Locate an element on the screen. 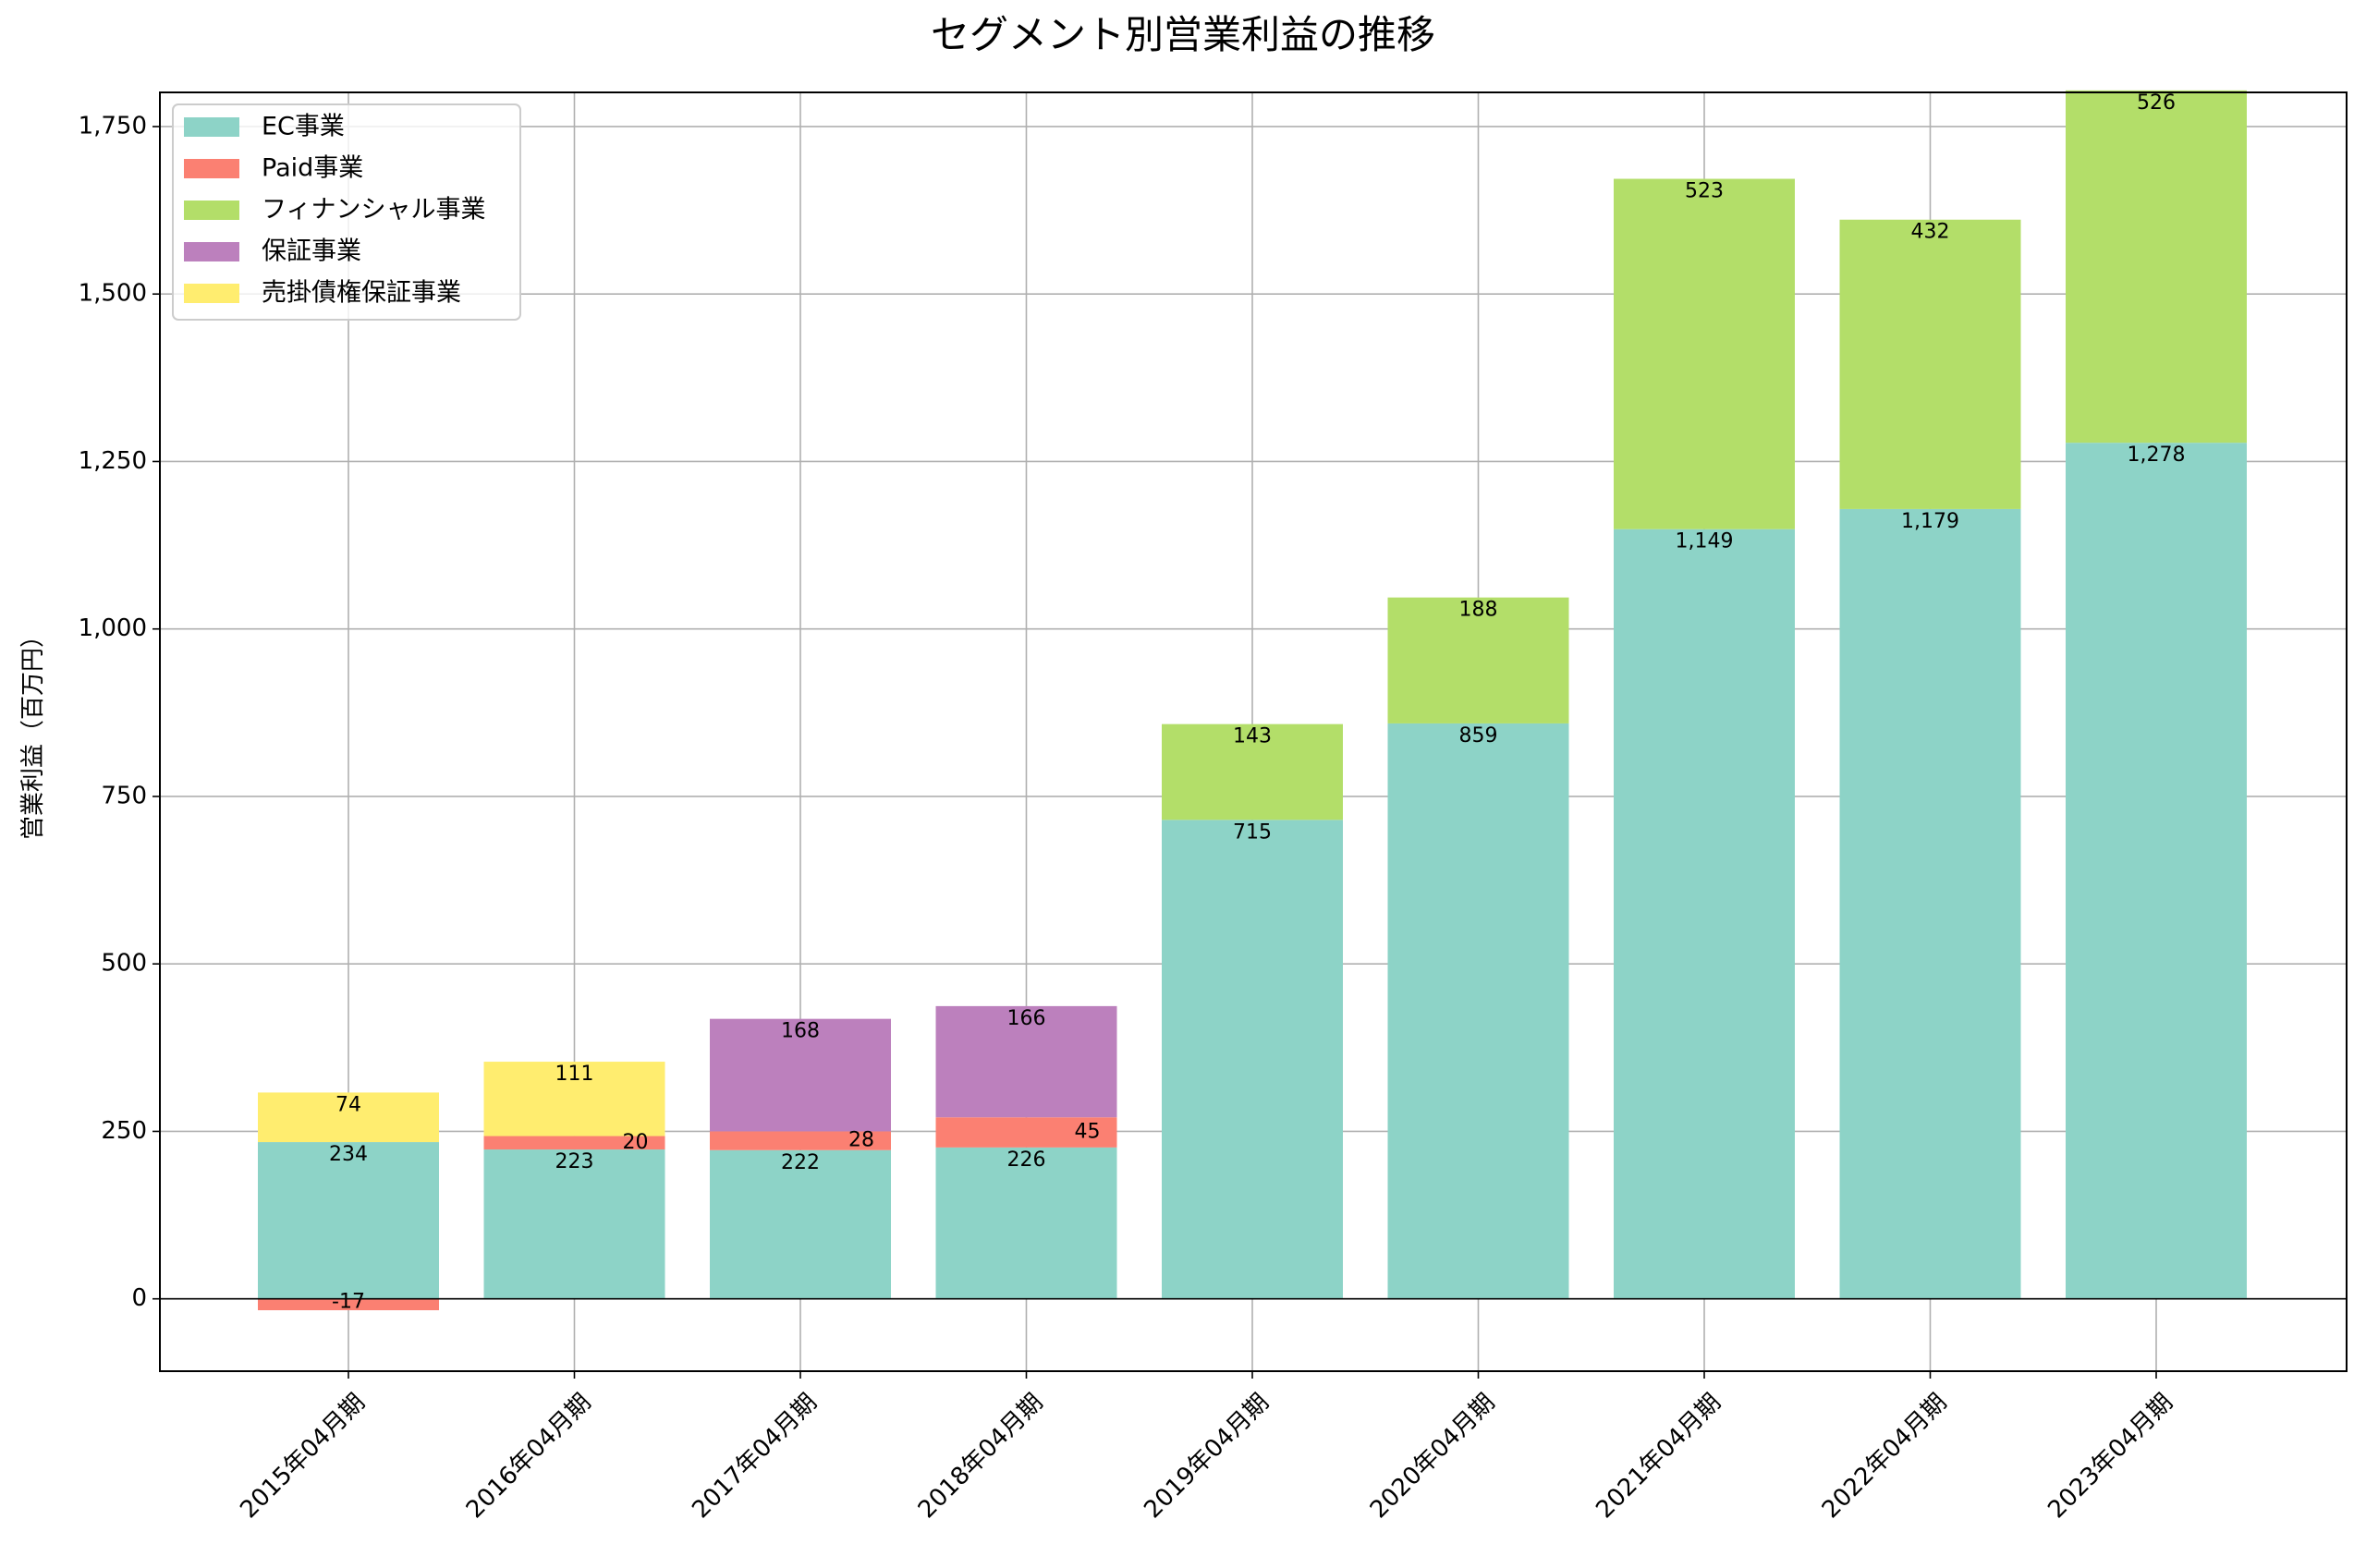  data-label: 166 is located at coordinates (1026, 1018).